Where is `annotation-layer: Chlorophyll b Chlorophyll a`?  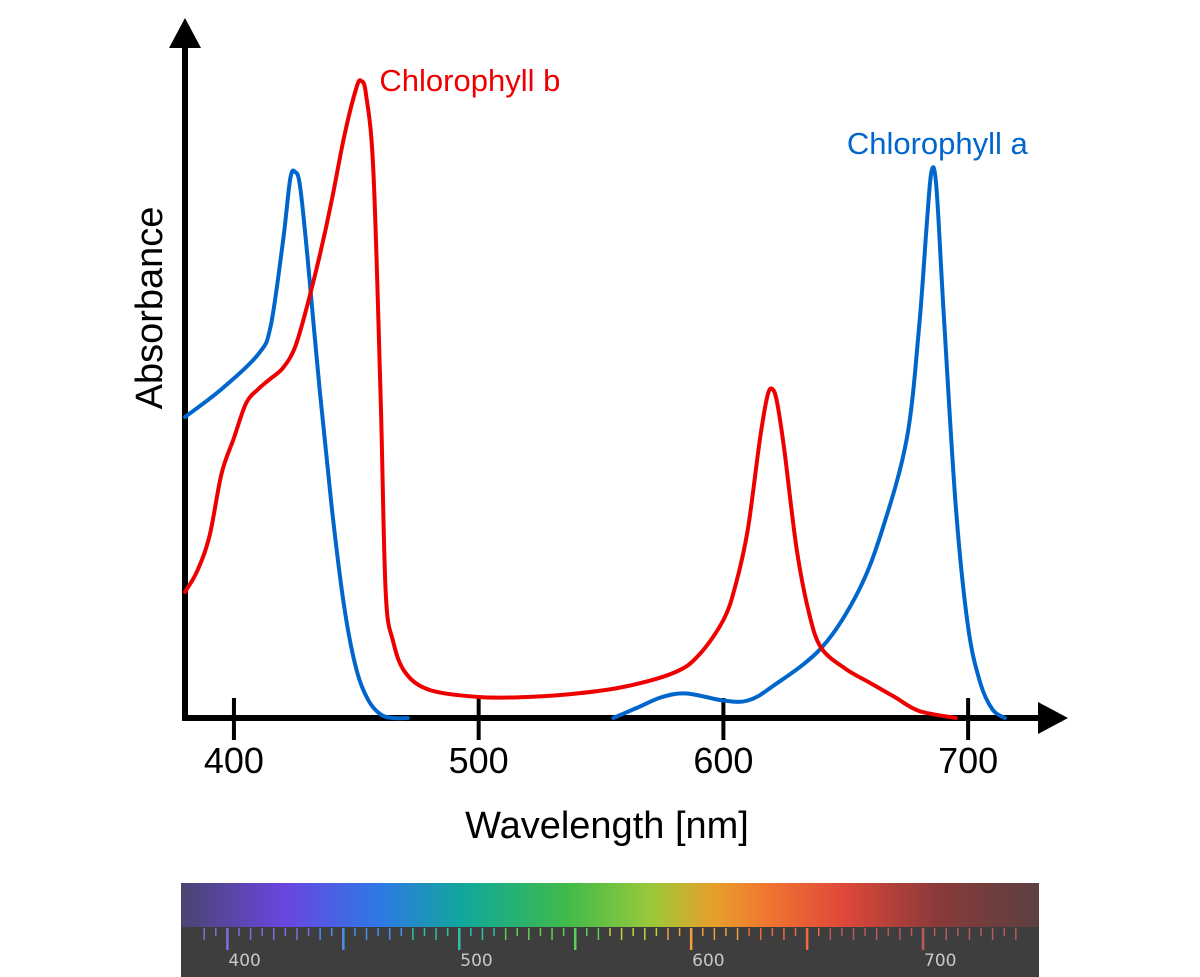
annotation-layer: Chlorophyll b Chlorophyll a is located at coordinates (703, 112).